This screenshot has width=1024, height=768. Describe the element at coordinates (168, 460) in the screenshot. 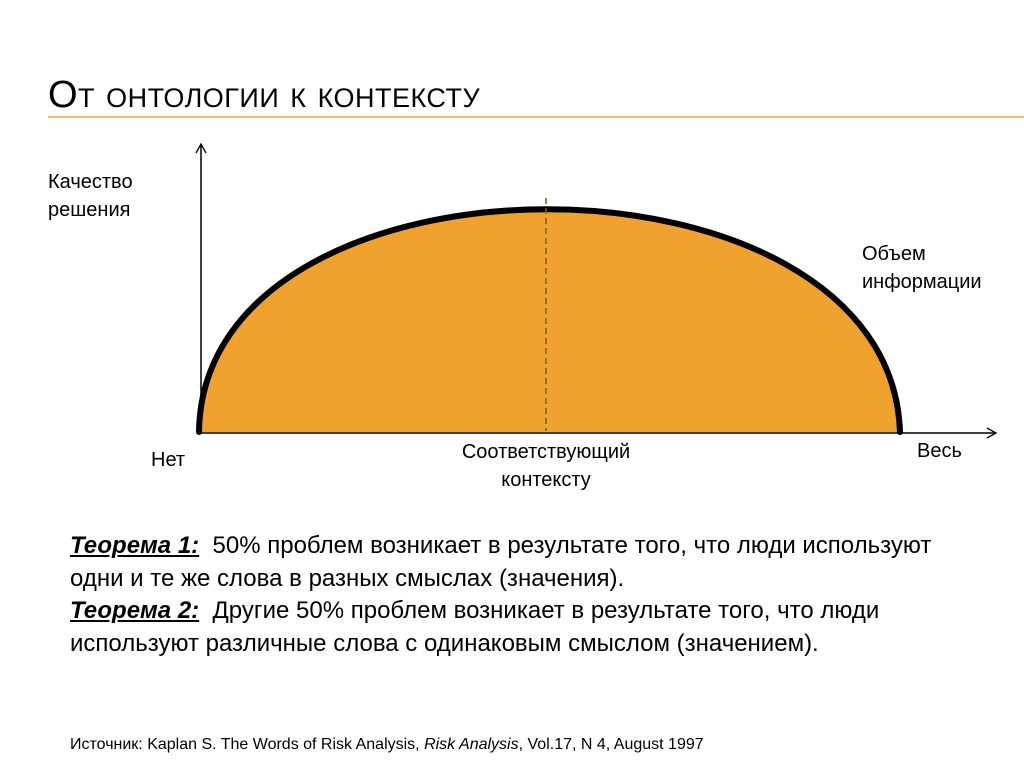

I see `x-left-label: Нет` at that location.